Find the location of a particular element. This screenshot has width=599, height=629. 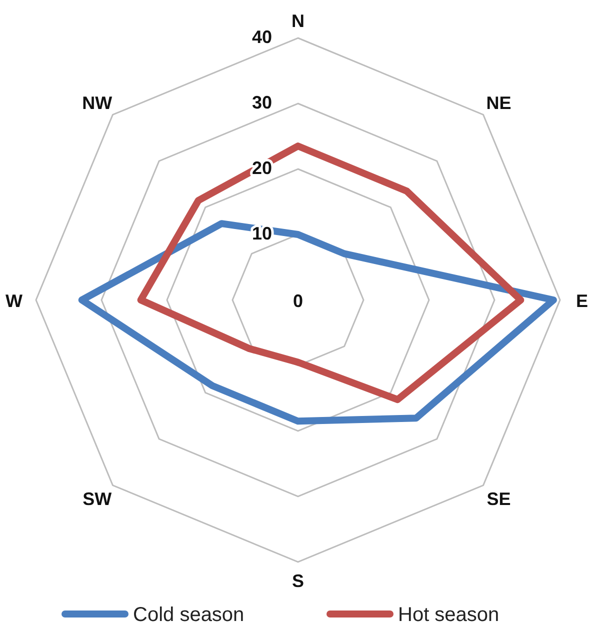

y-tick-label: 40 is located at coordinates (262, 37).